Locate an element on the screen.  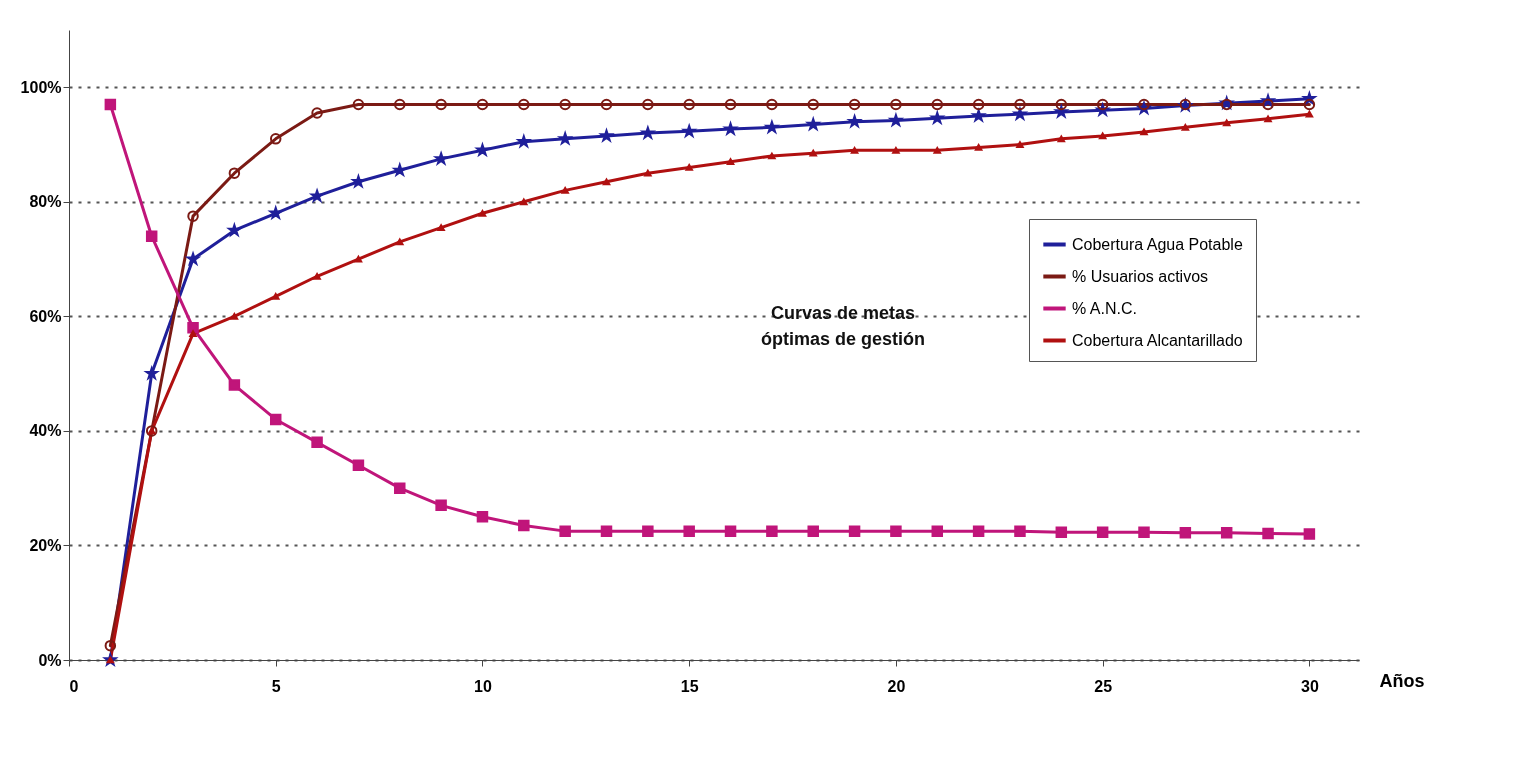
y-tick-label: 0% is located at coordinates (50, 660).